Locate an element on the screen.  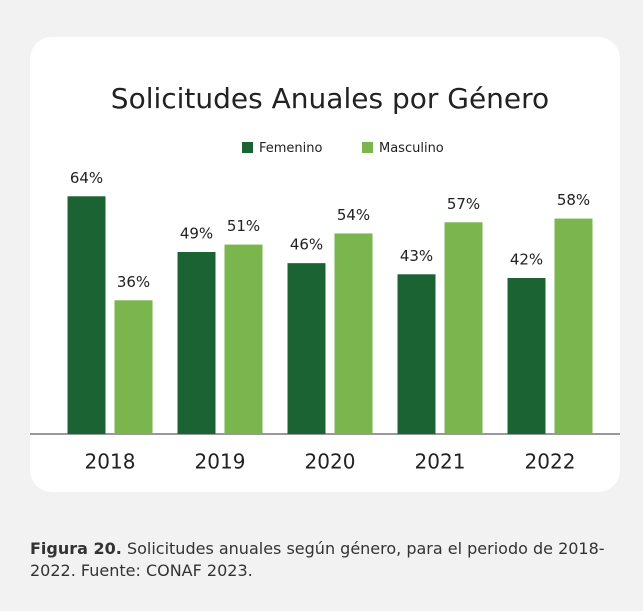
x-tick-label: 2022 is located at coordinates (550, 462).